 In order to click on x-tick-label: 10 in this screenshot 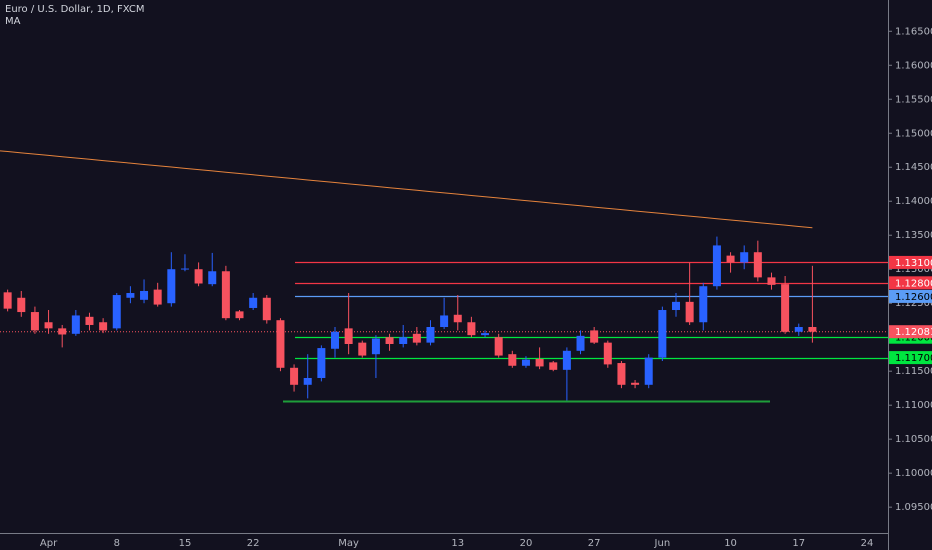, I will do `click(730, 543)`.